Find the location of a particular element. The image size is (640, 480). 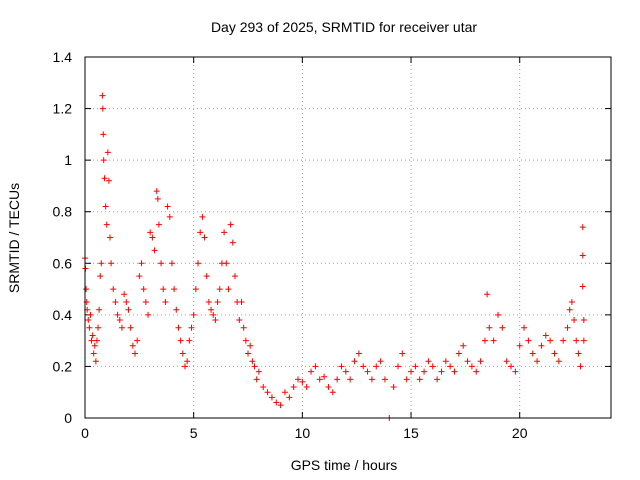

y-tick-label: 0.2 is located at coordinates (63, 366).